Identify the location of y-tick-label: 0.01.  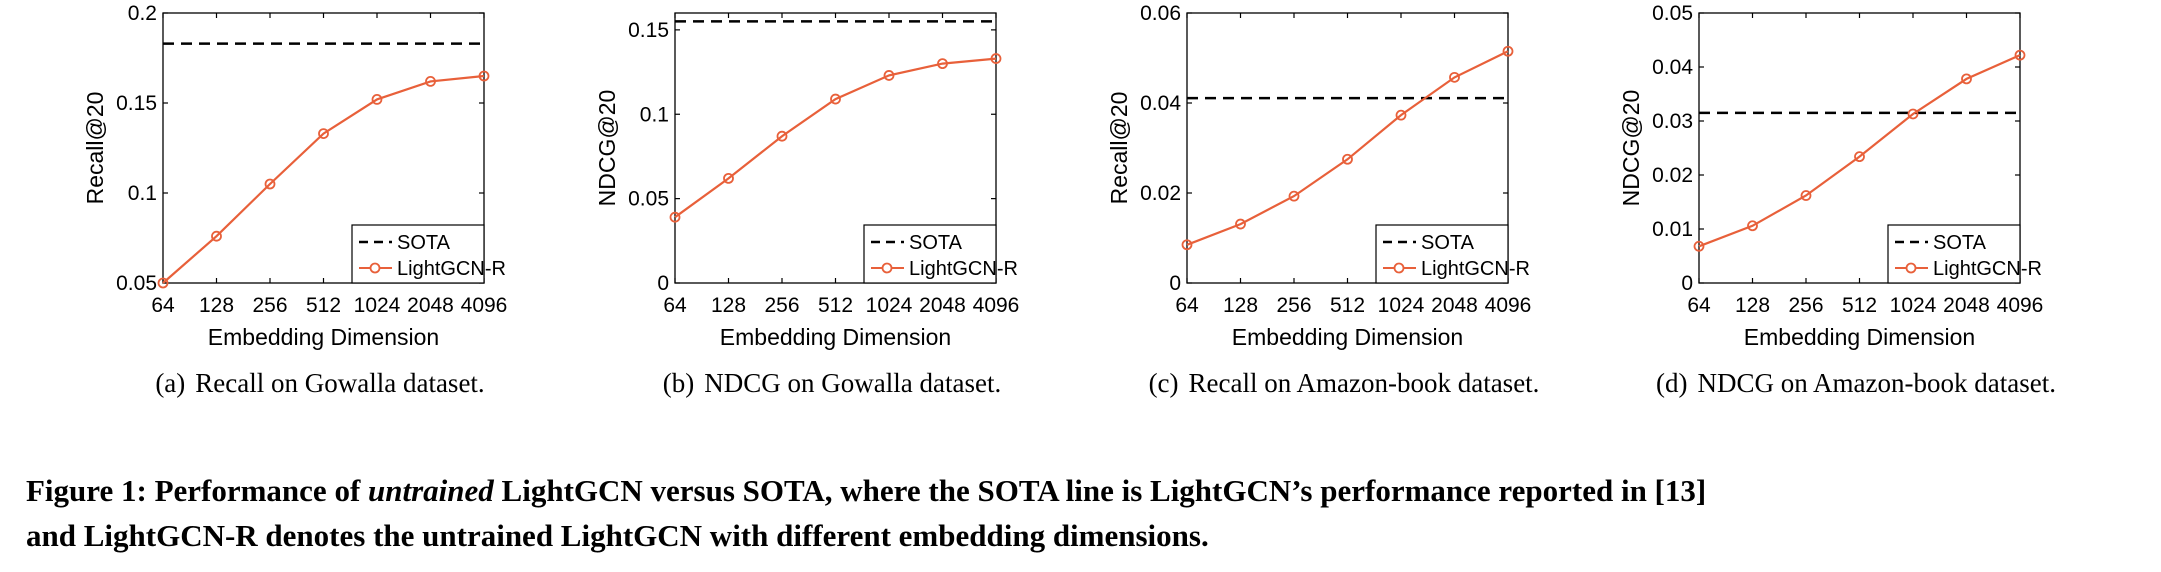
(1672, 229).